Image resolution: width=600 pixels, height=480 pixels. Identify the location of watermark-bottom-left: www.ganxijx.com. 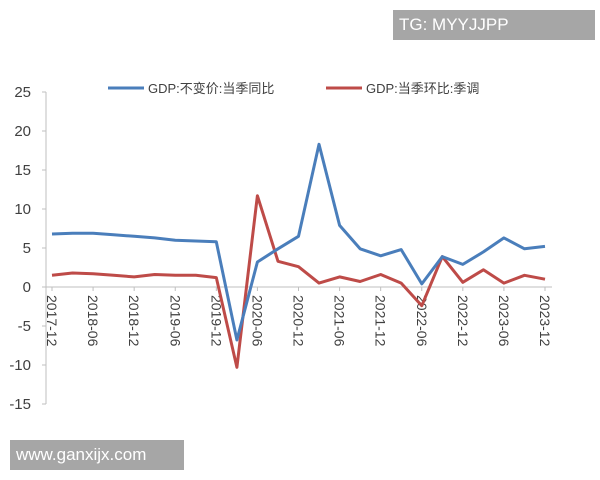
(97, 455).